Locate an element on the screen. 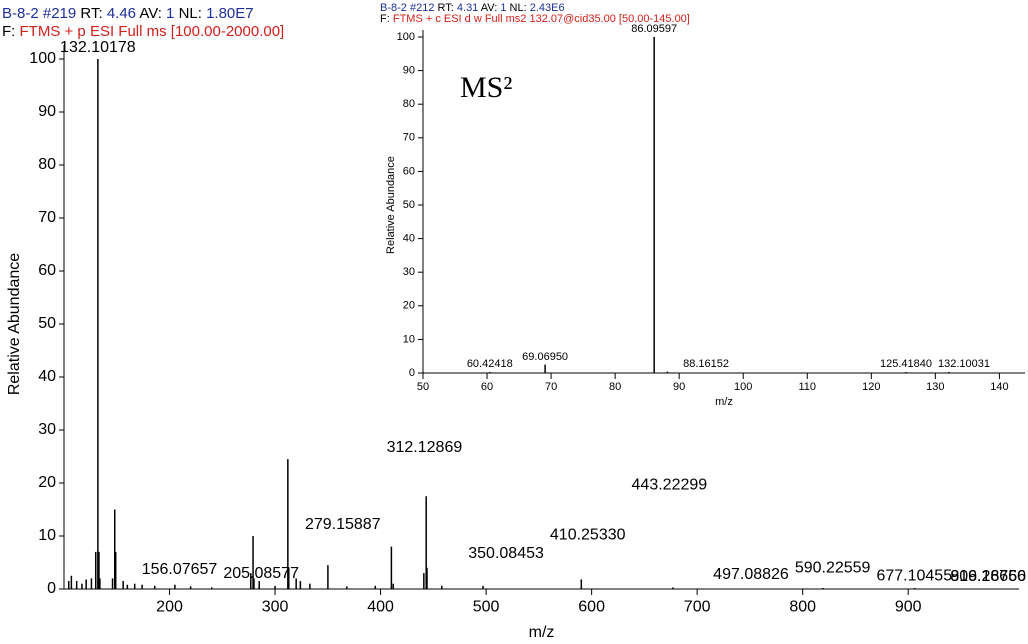 The image size is (1028, 644). peak-label: 906.16656 is located at coordinates (988, 576).